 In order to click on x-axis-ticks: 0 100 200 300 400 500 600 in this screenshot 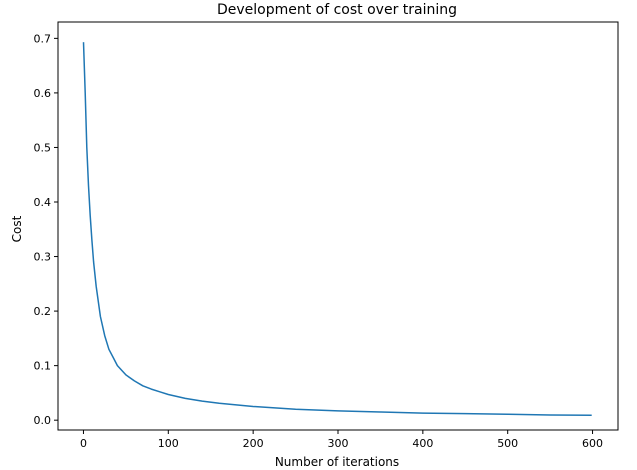, I will do `click(341, 440)`.